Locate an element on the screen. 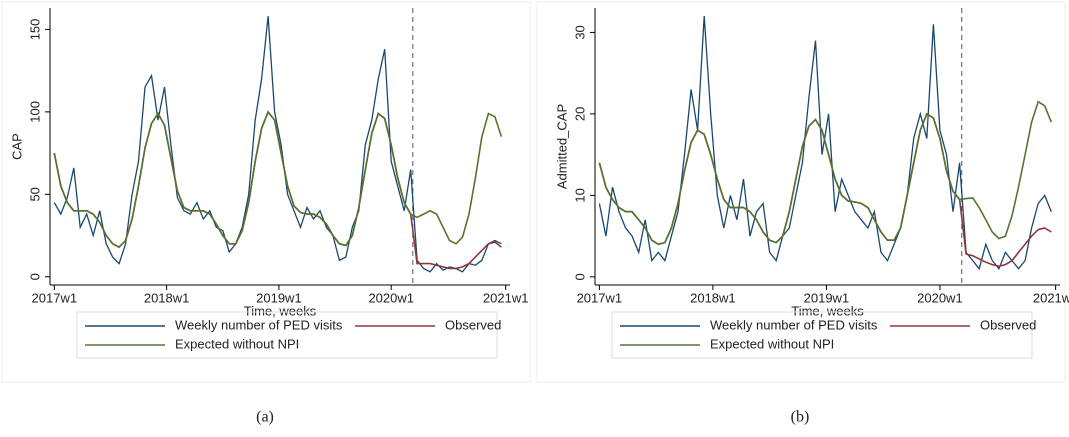  panel-caption: (a) is located at coordinates (265, 417).